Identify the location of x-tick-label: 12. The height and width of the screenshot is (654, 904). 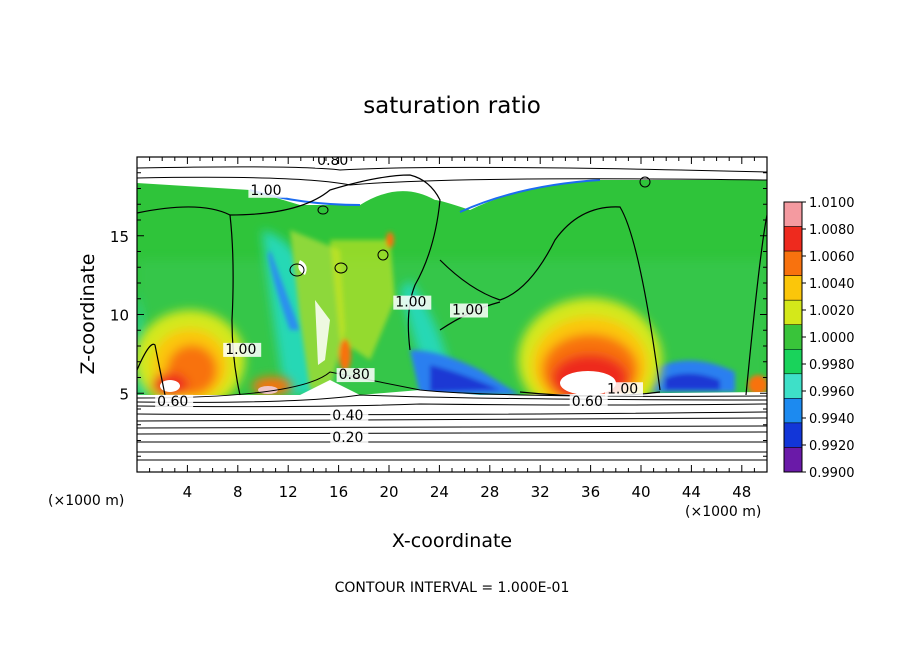
(288, 492).